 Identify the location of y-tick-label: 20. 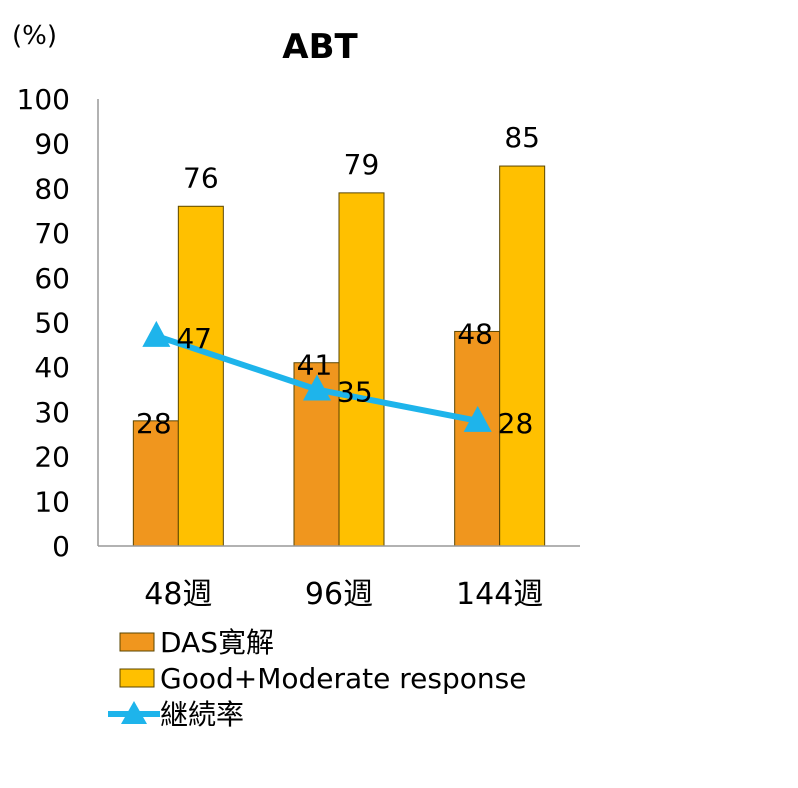
(52, 457).